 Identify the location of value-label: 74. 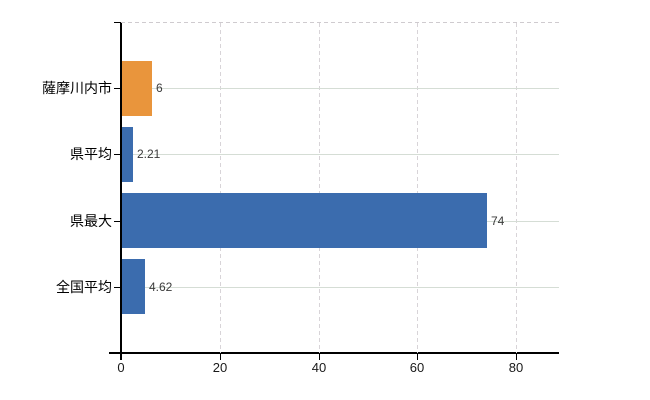
(498, 220).